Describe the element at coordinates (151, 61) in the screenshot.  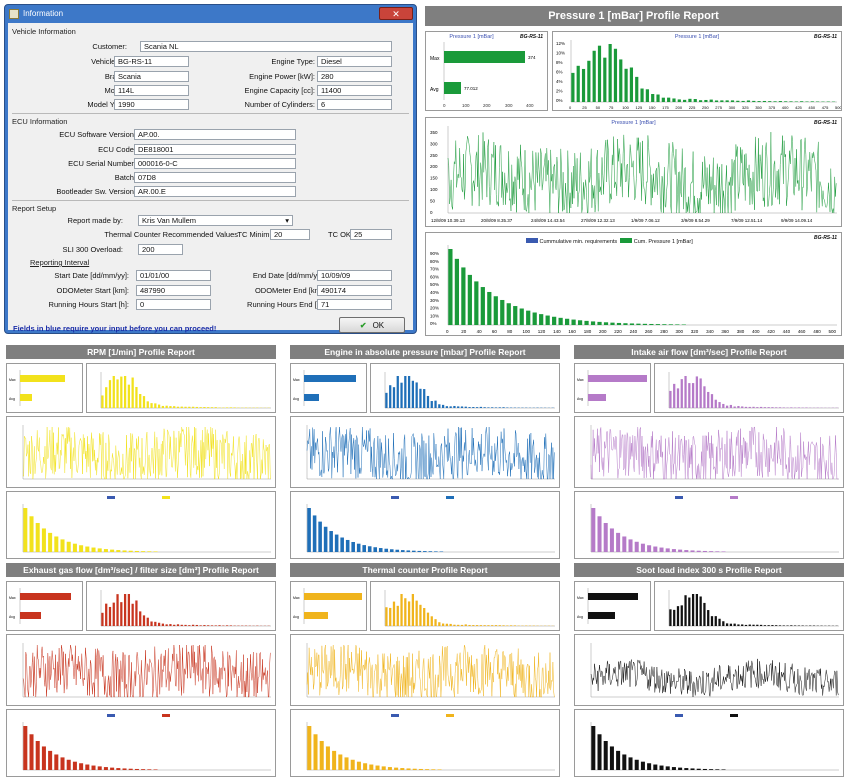
I see `vehicle-id-field: BG-RS-11` at that location.